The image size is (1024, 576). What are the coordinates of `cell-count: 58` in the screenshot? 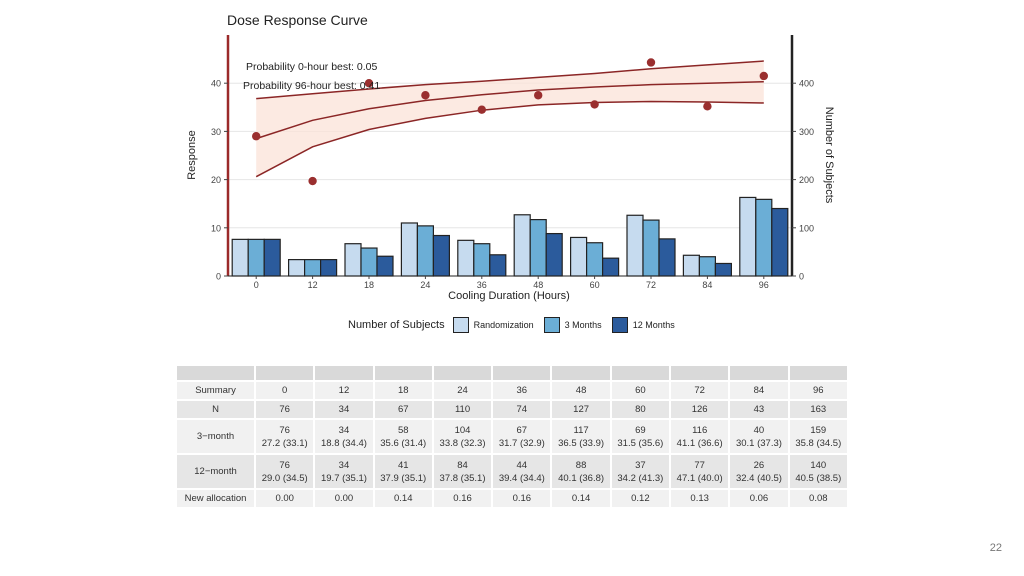 It's located at (403, 430).